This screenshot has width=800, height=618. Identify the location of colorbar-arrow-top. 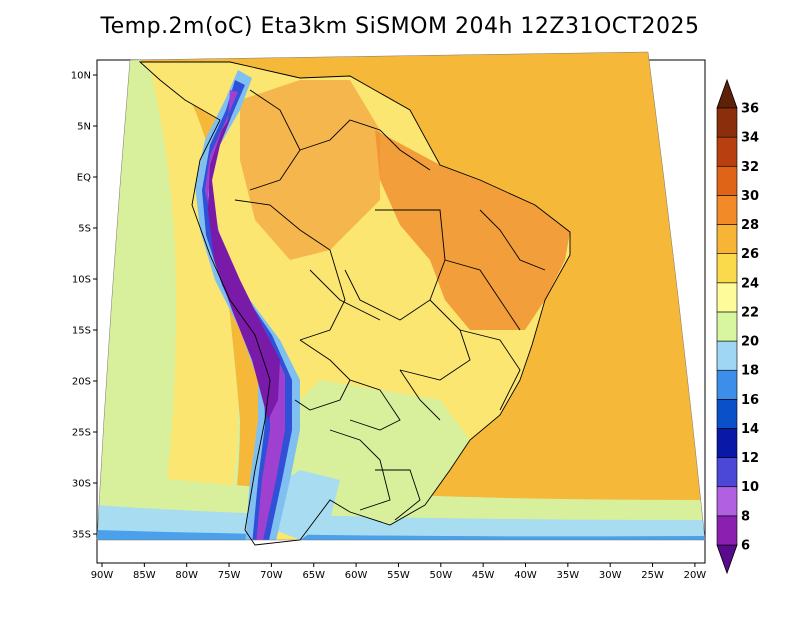
(727, 93).